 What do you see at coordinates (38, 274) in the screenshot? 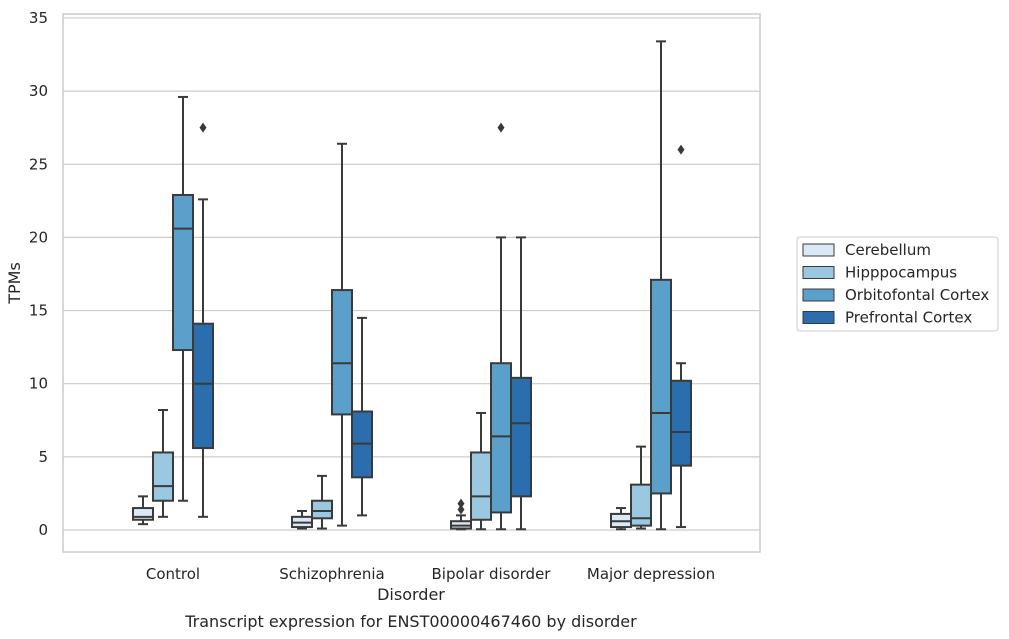
I see `y-tick-labels: 0 5 10 15 20 25 30 35` at bounding box center [38, 274].